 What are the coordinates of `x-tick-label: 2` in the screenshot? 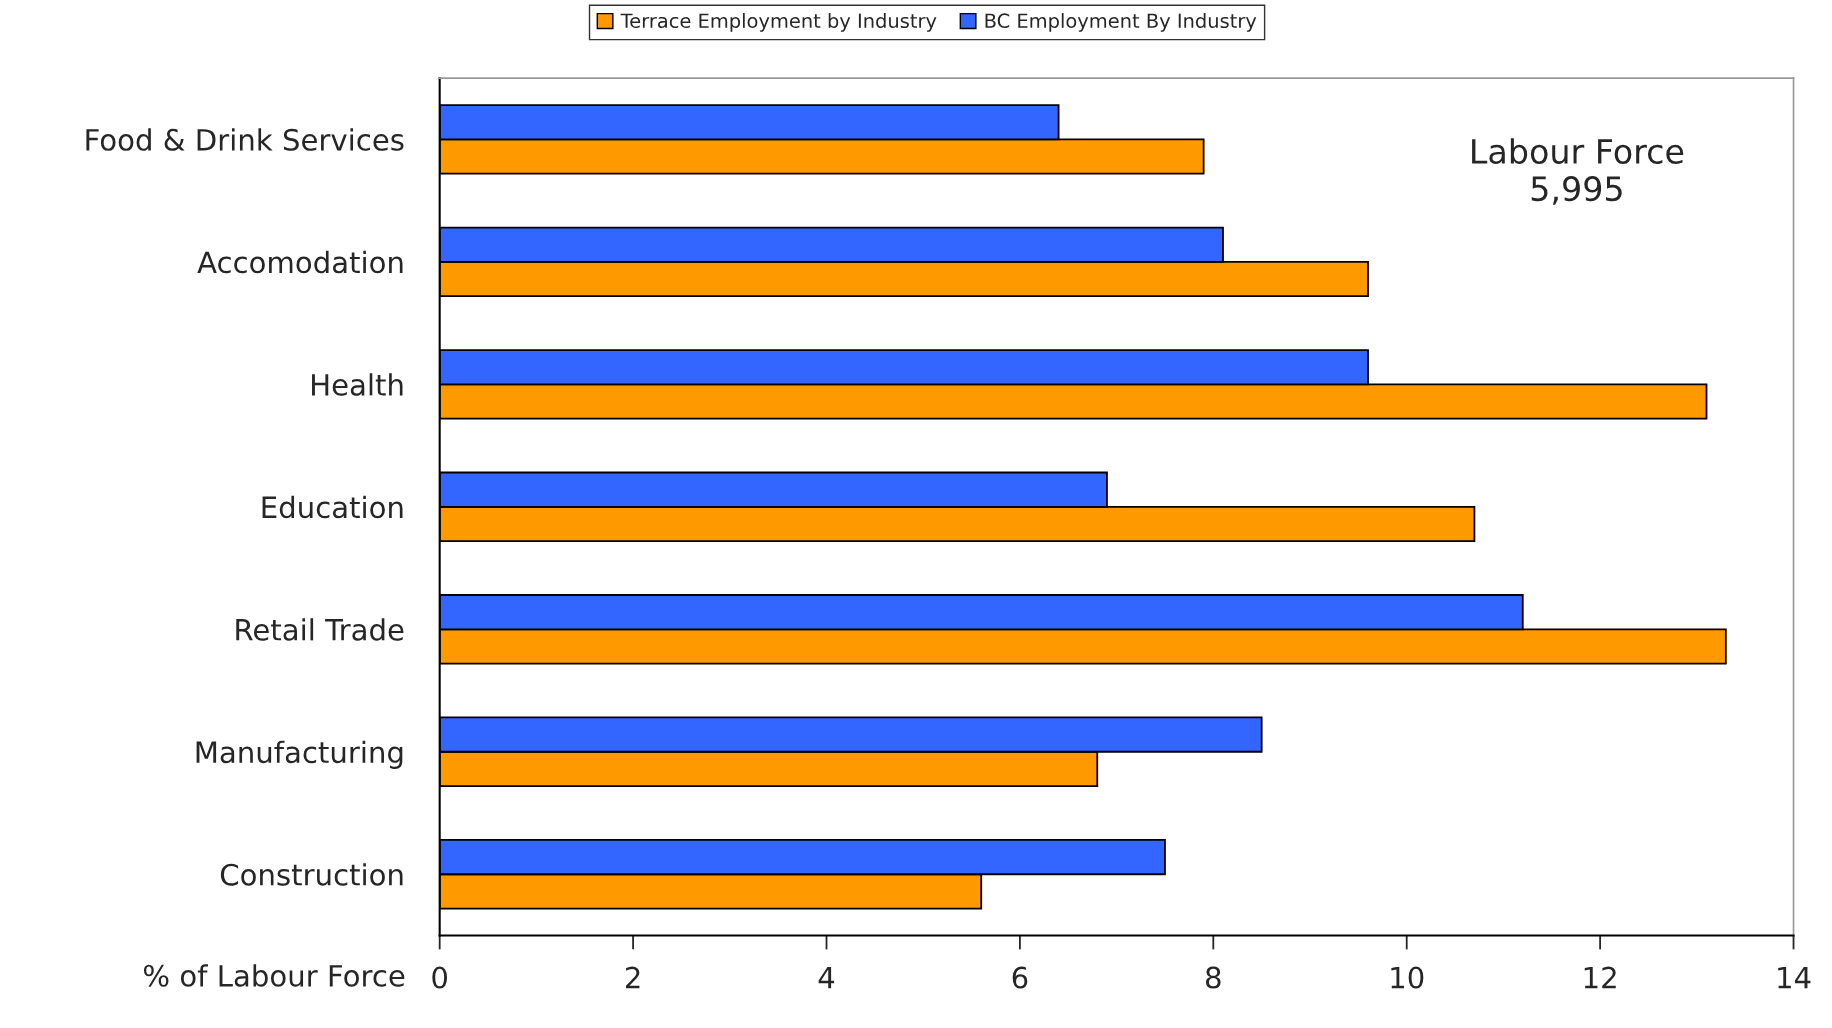 It's located at (632, 977).